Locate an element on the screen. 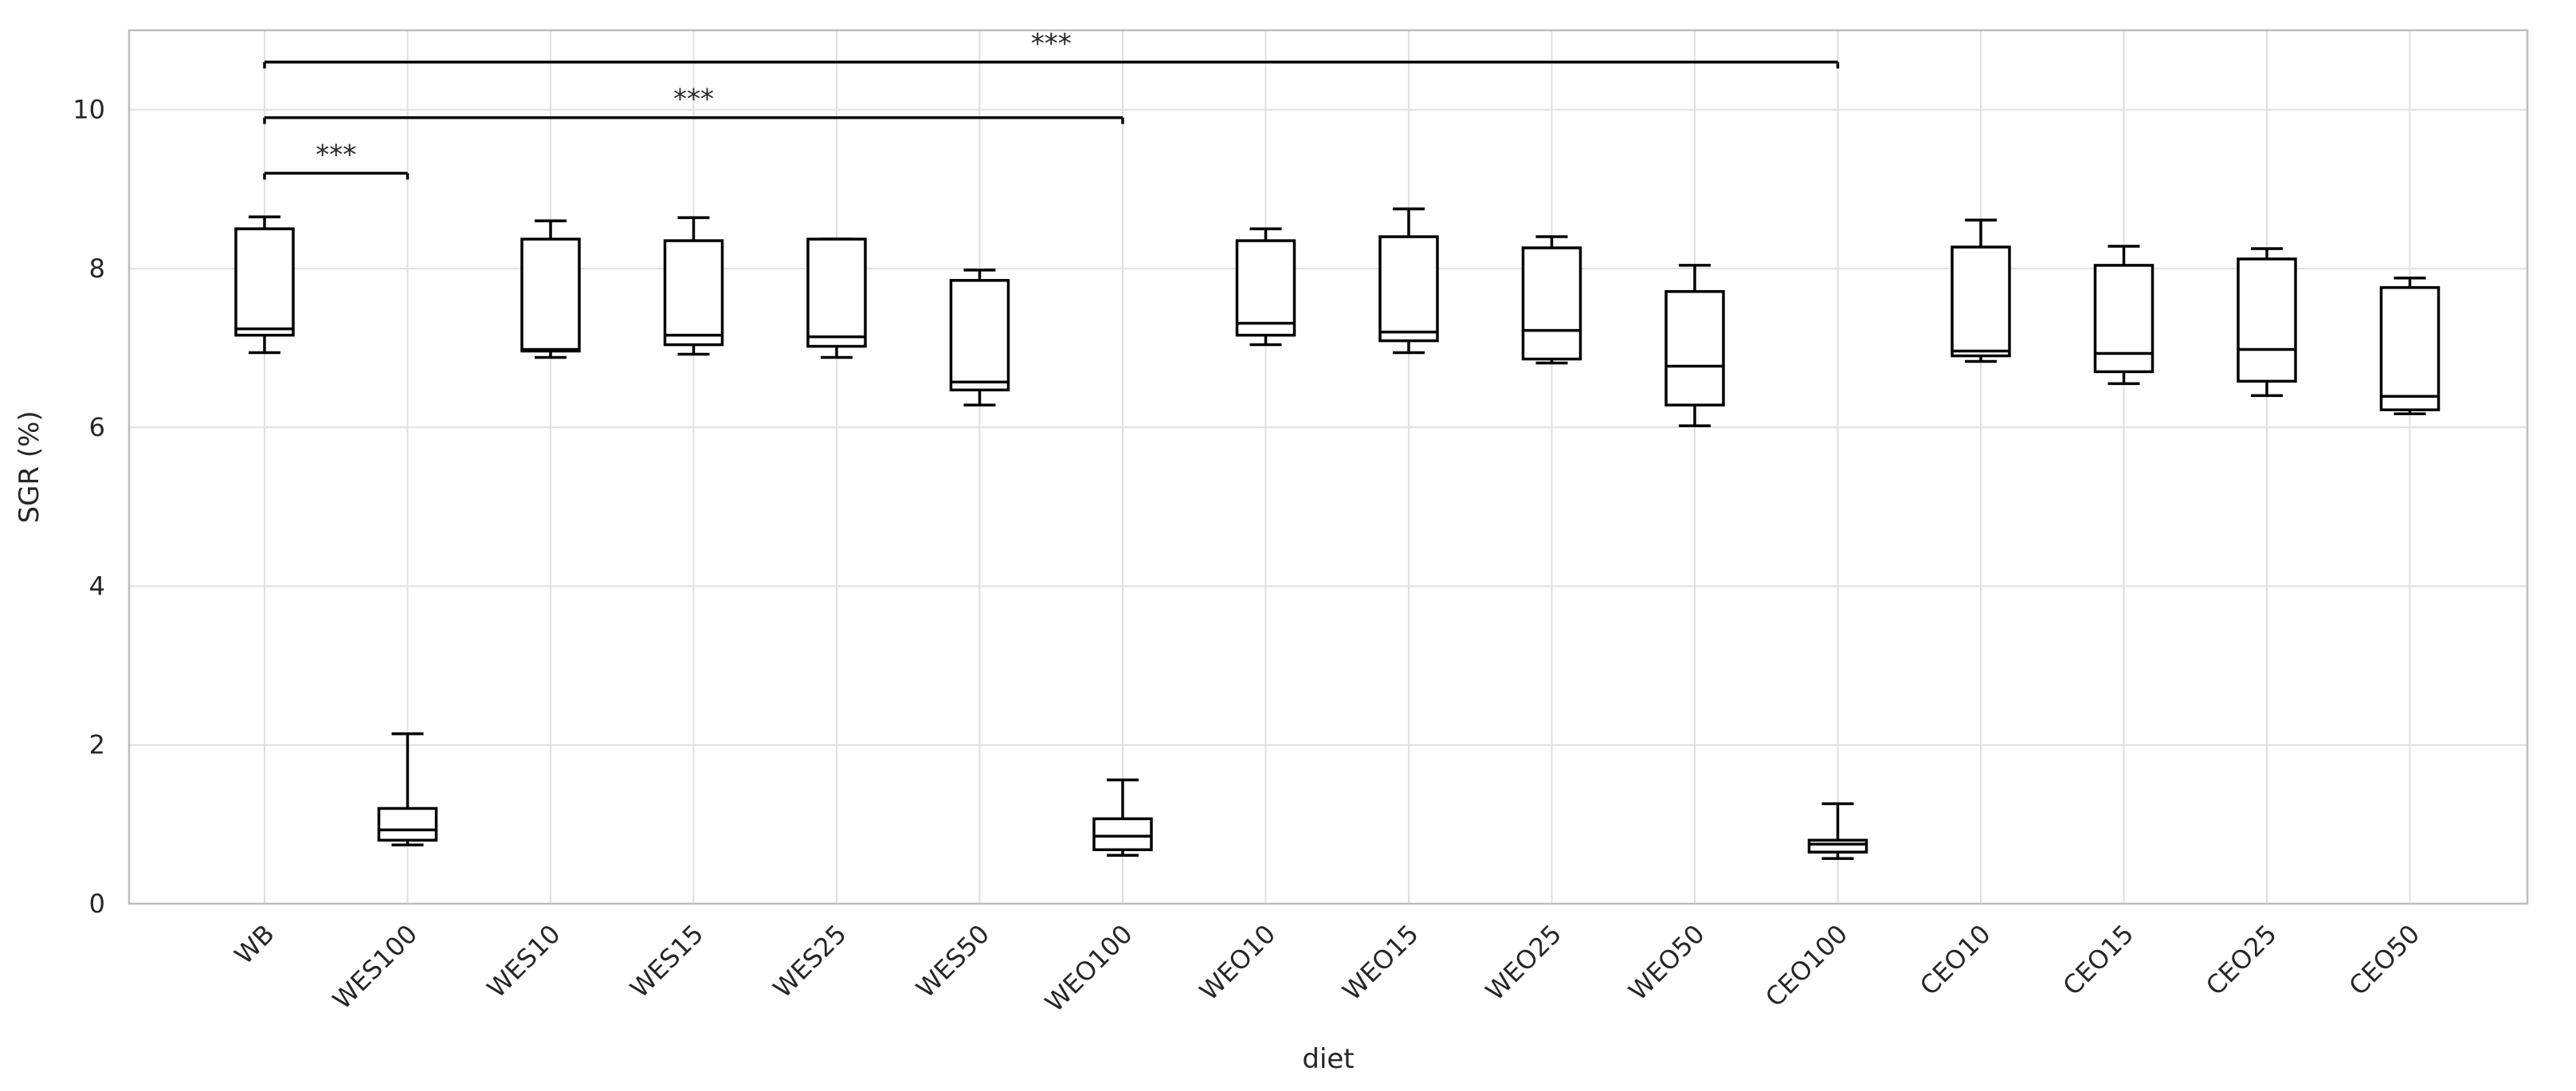 This screenshot has width=2576, height=1091. box-weo10 is located at coordinates (1265, 287).